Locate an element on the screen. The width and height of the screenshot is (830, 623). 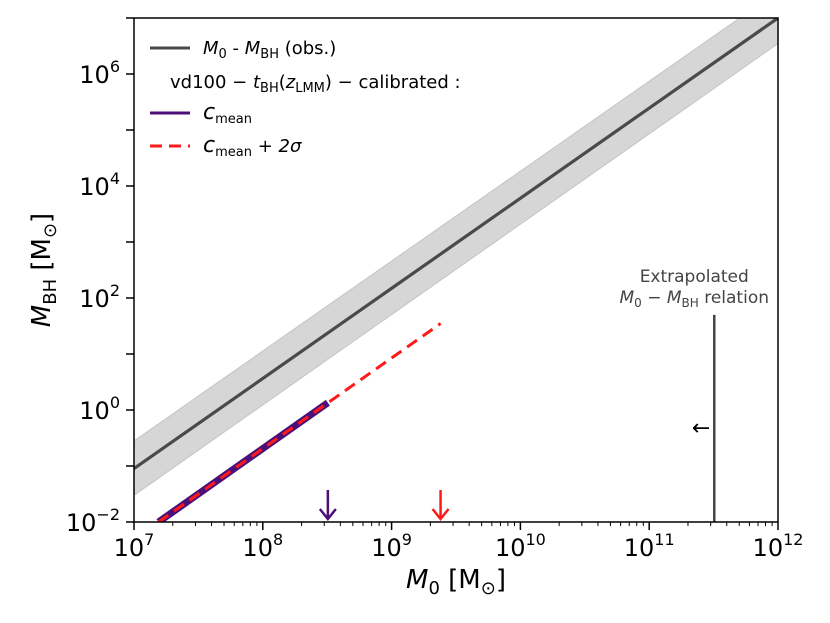
legend-label-3: cmean + 2σ is located at coordinates (252, 146).